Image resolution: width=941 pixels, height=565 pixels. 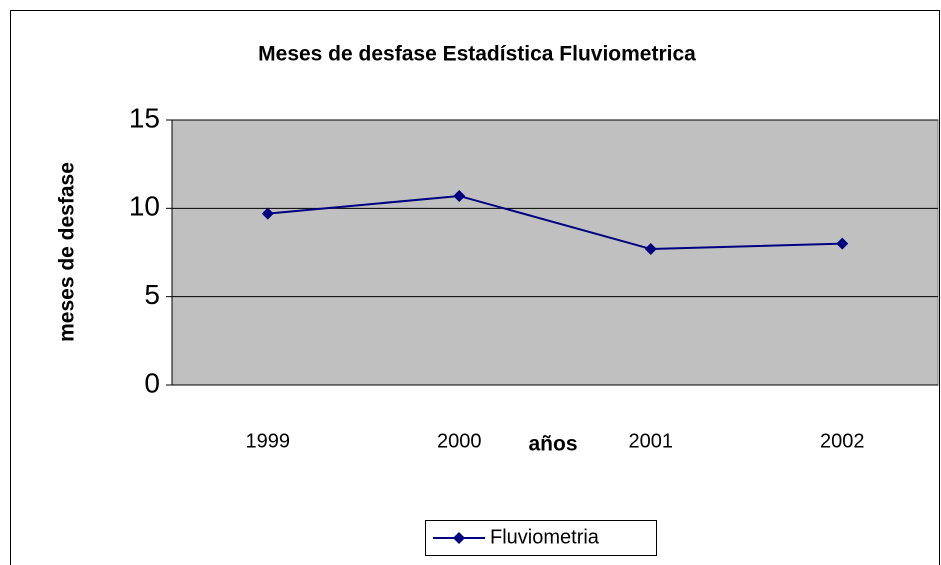 I want to click on y-tick-label: 10, so click(x=144, y=206).